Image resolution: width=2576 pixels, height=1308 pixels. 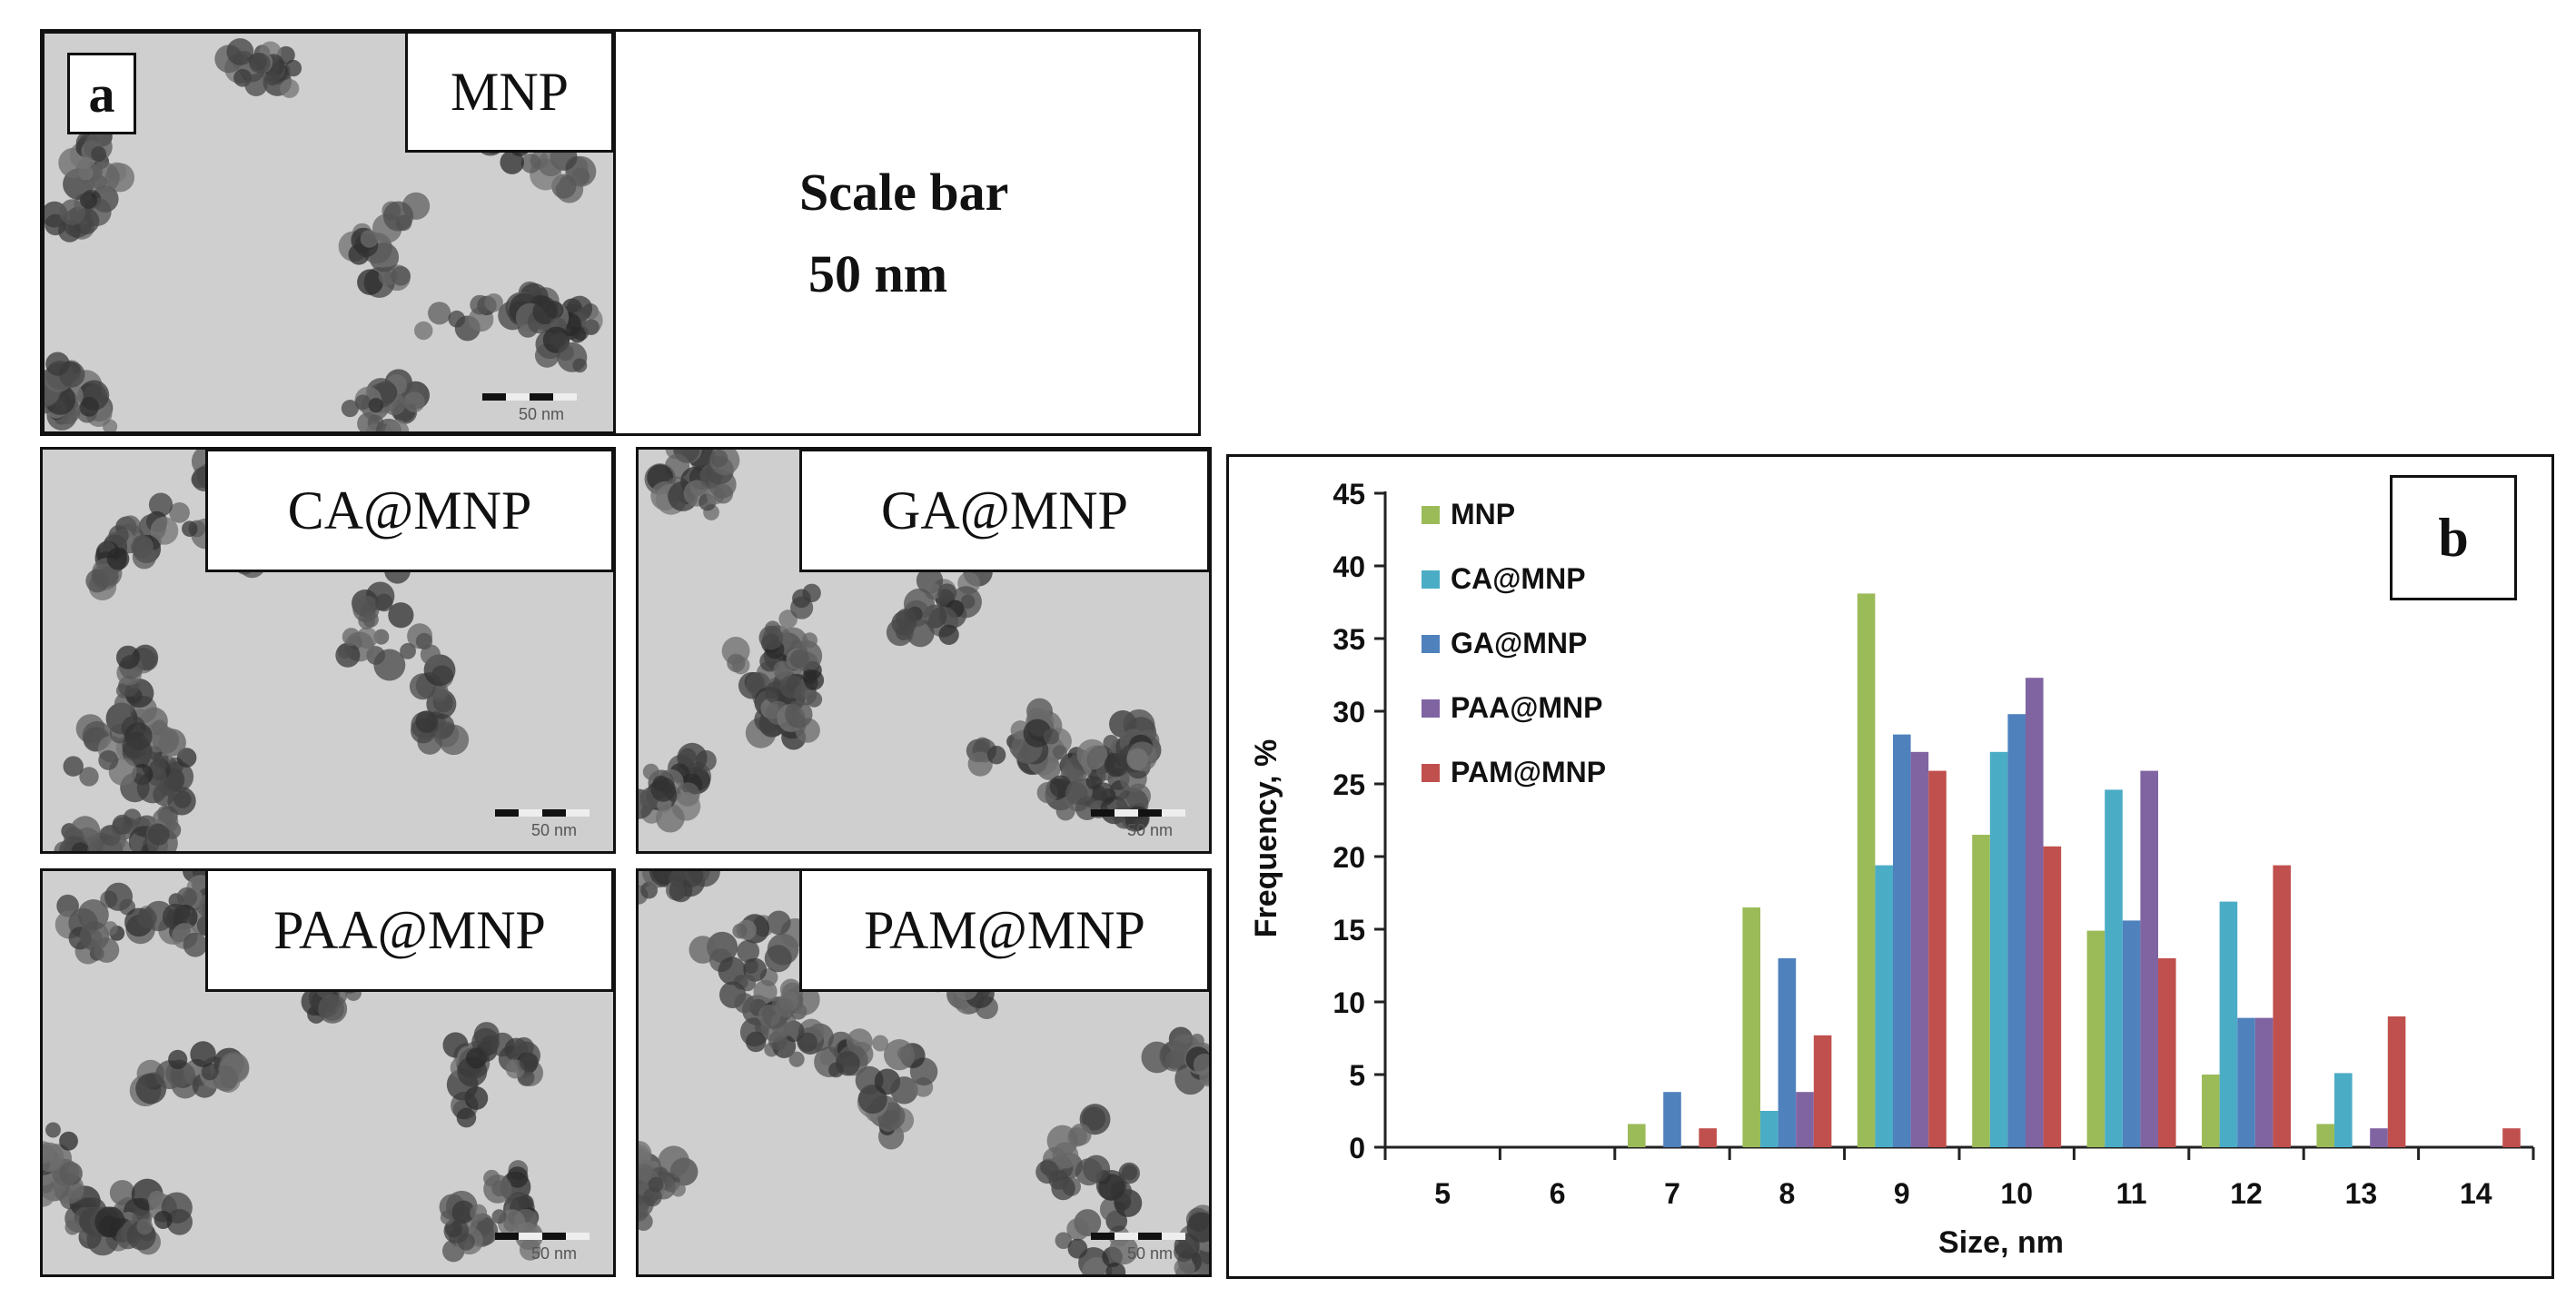 I want to click on panel-a-letter: a, so click(x=101, y=94).